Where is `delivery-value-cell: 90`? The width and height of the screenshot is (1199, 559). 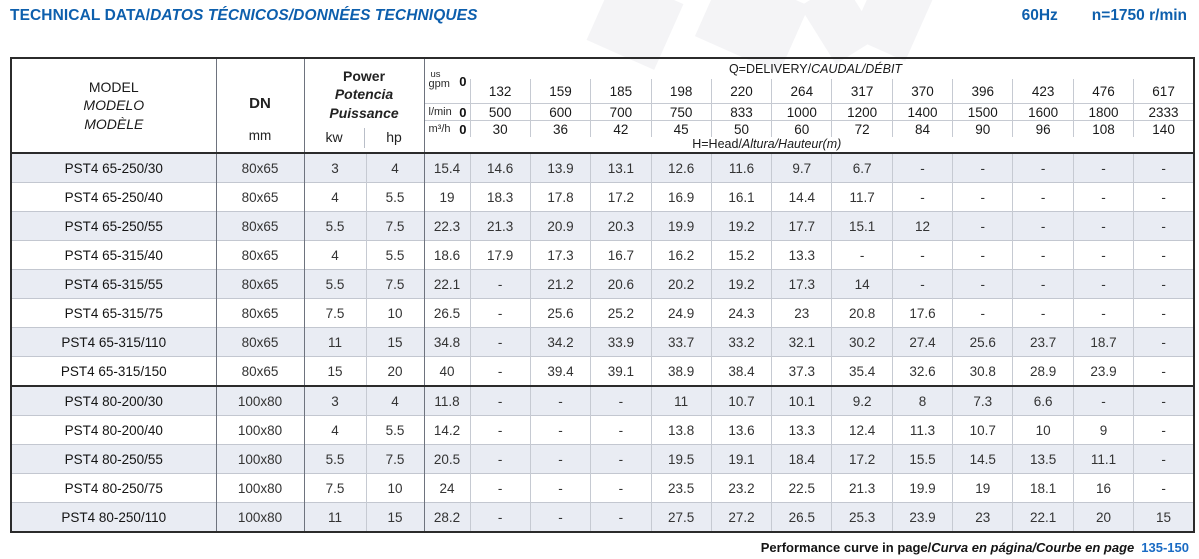
delivery-value-cell: 90 is located at coordinates (982, 128).